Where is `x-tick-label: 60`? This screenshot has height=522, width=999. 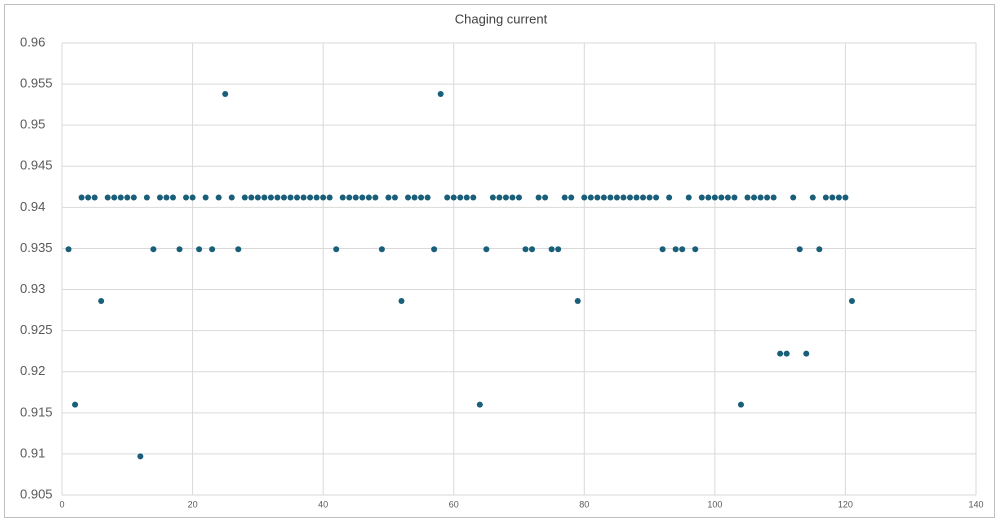 x-tick-label: 60 is located at coordinates (454, 504).